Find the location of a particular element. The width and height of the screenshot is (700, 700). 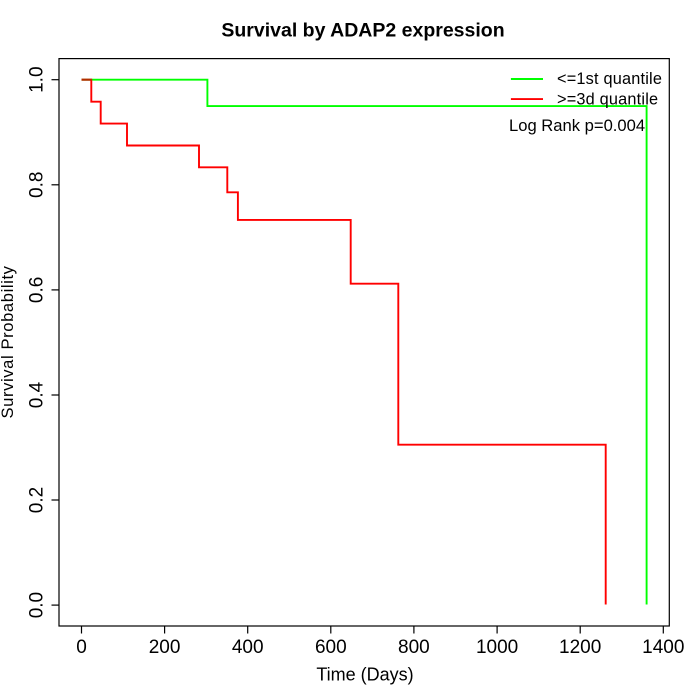

svg-text: <=1st quantile is located at coordinates (609, 79).